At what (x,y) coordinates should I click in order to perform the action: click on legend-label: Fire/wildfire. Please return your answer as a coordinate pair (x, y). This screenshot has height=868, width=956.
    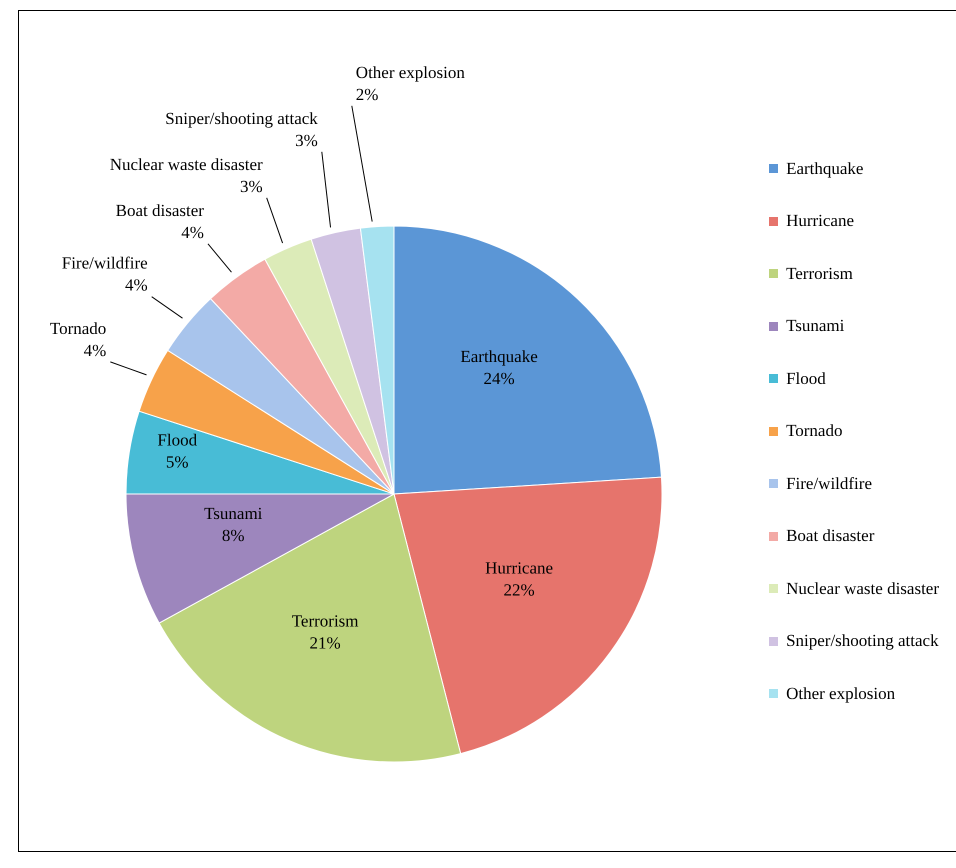
    Looking at the image, I should click on (829, 484).